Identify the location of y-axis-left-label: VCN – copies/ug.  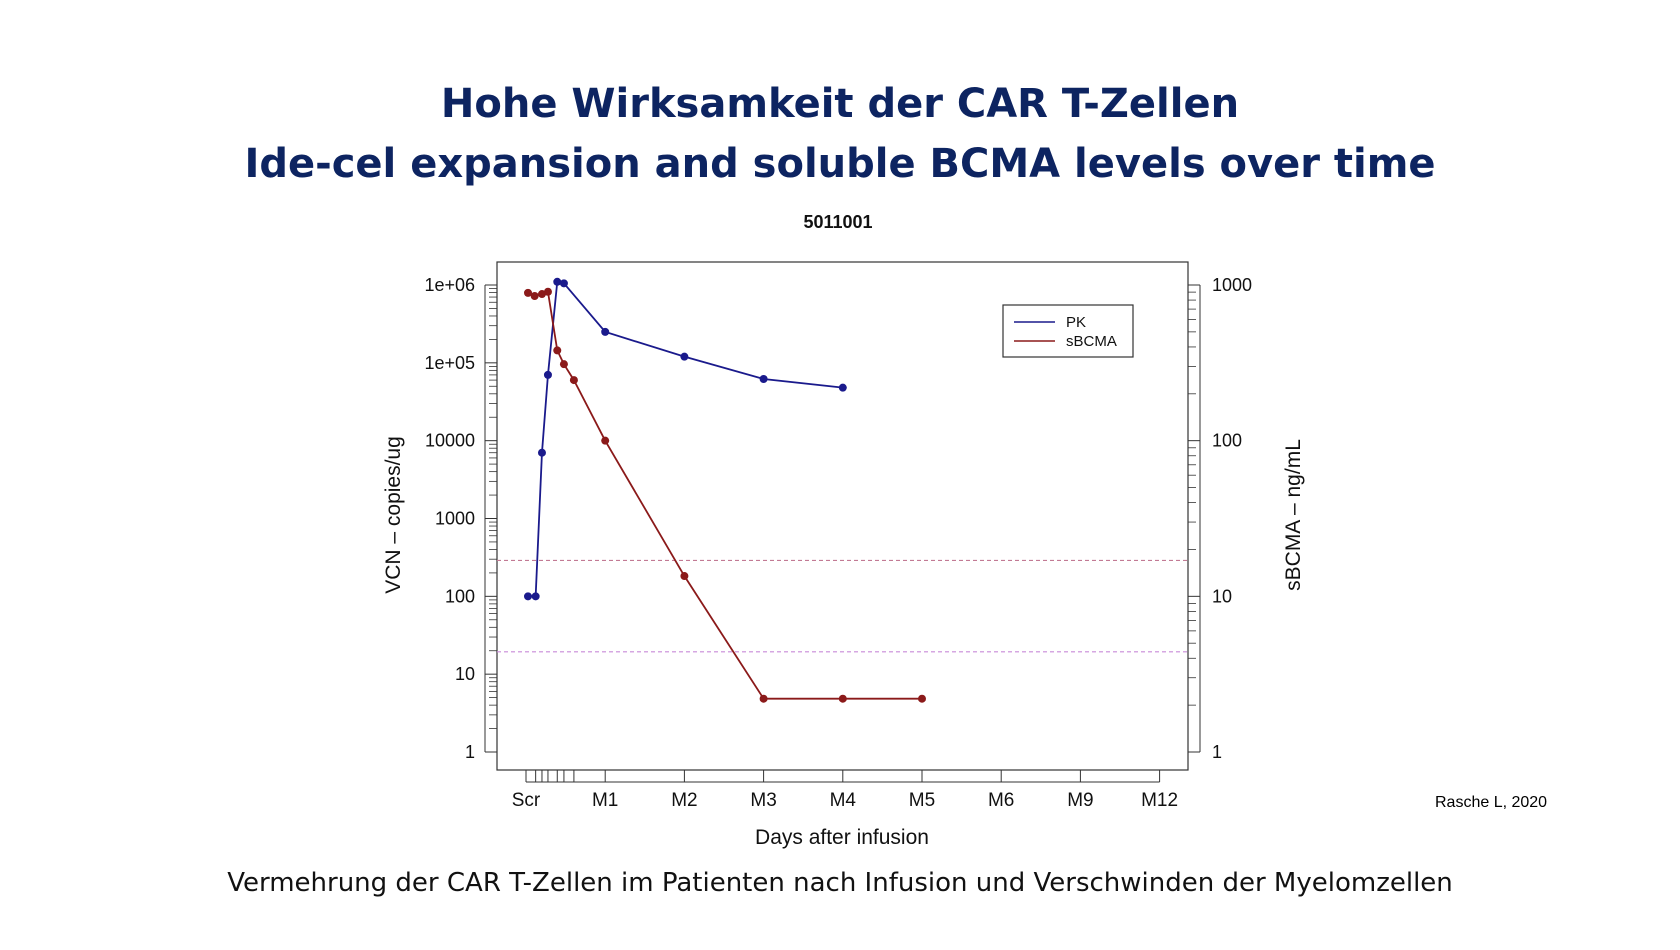
(393, 515).